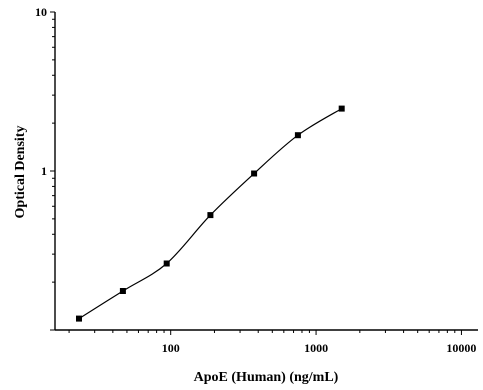 The width and height of the screenshot is (483, 390). What do you see at coordinates (461, 348) in the screenshot?
I see `x-tick-label: 10000` at bounding box center [461, 348].